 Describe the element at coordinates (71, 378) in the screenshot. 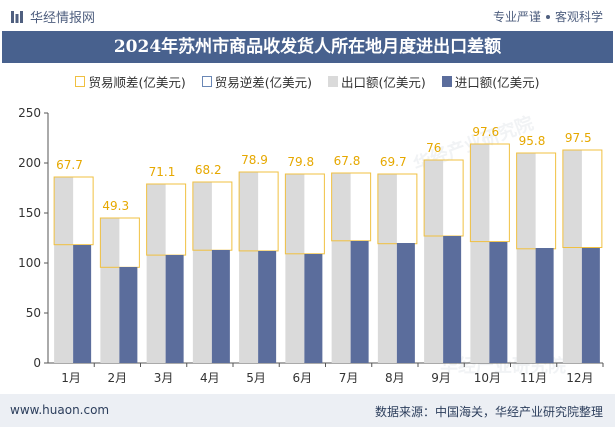

I see `x-tick-label: 1月` at that location.